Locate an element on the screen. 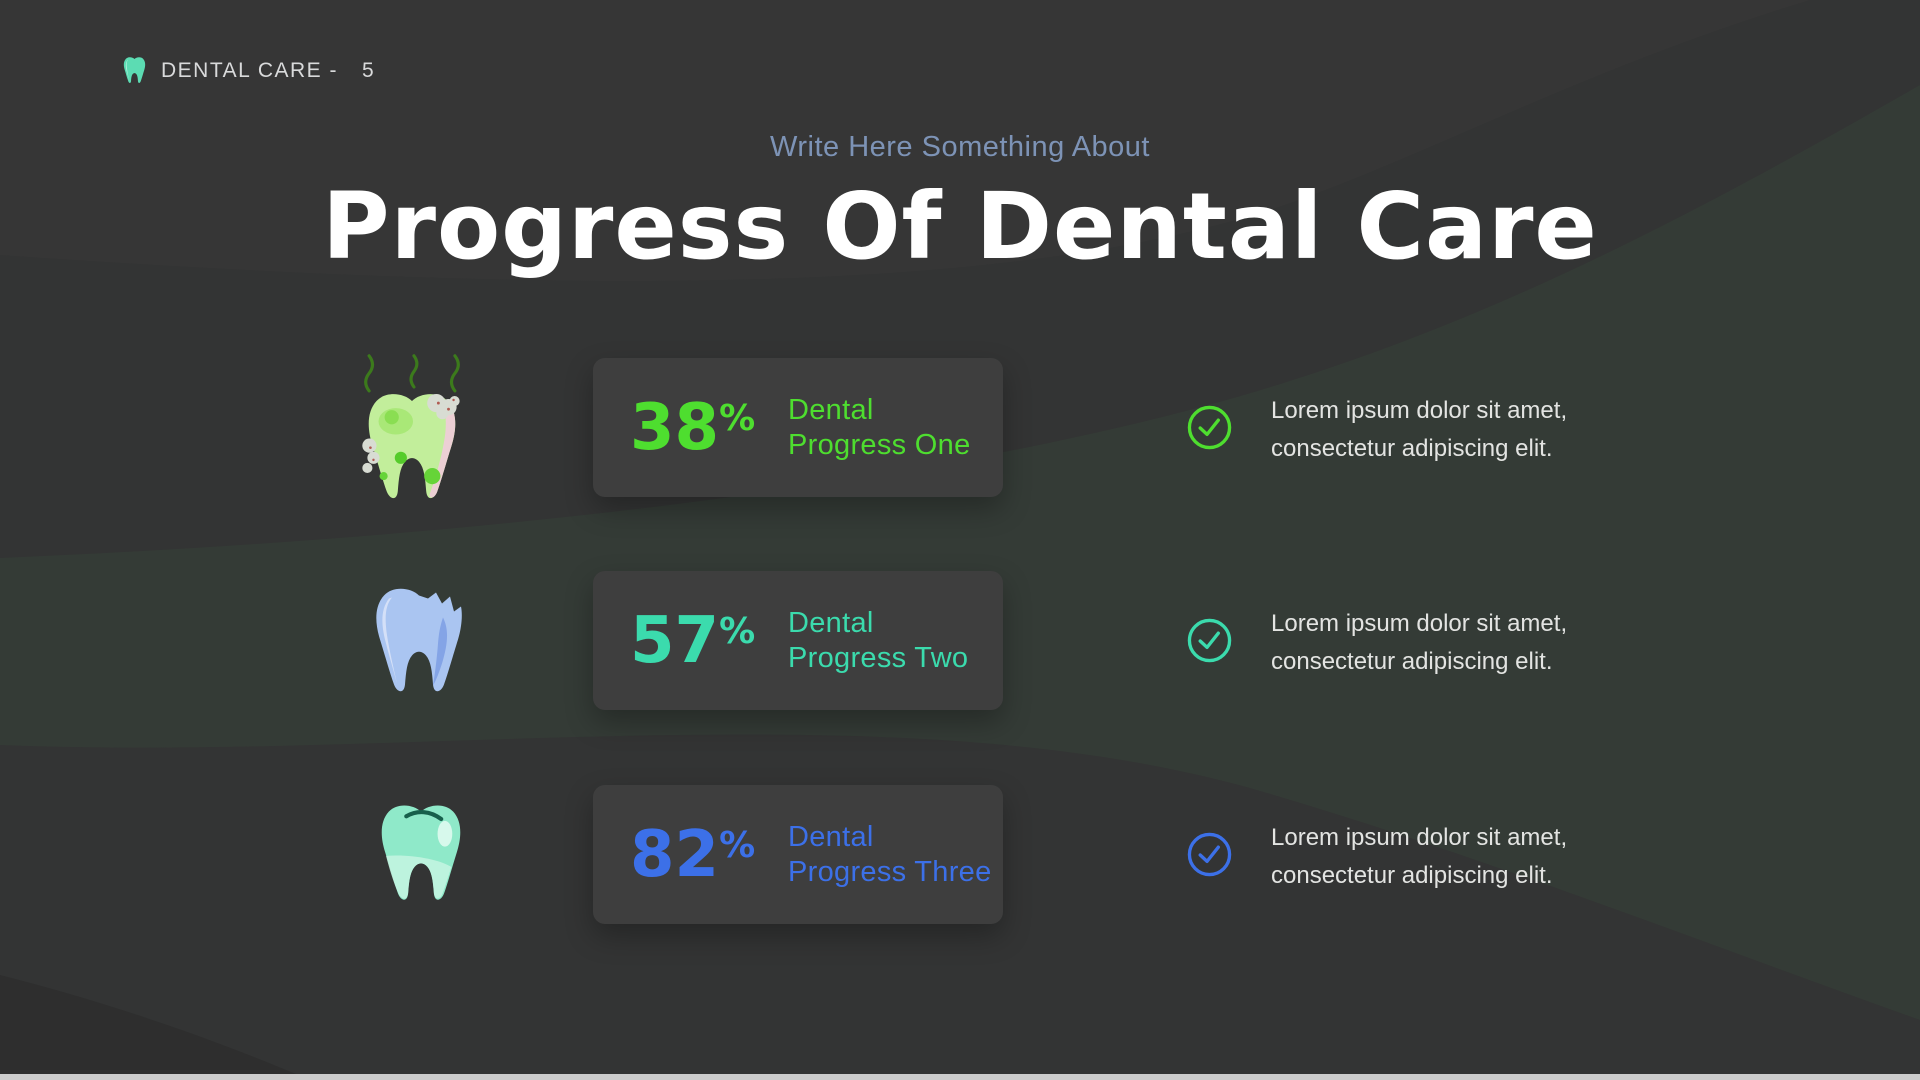 This screenshot has width=1920, height=1080. logo-label: DENTAL CARE - is located at coordinates (250, 70).